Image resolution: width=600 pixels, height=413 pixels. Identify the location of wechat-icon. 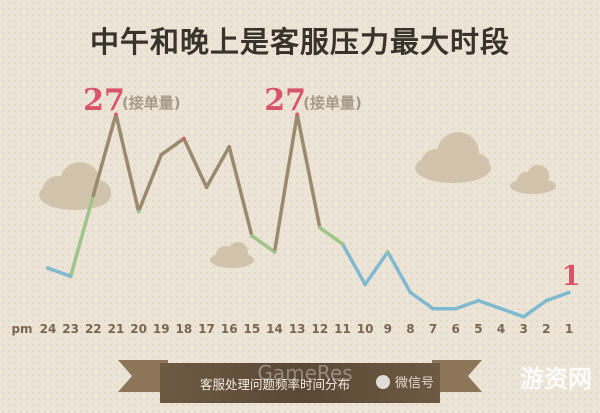
(383, 382).